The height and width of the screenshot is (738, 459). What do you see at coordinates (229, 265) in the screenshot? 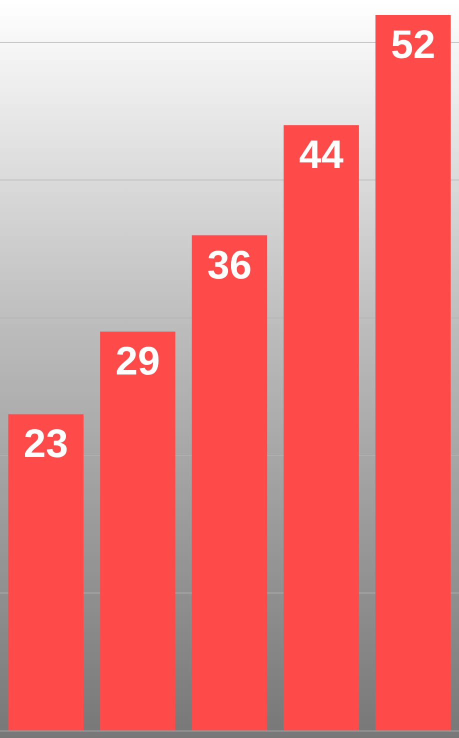
I see `data-label: 36` at bounding box center [229, 265].